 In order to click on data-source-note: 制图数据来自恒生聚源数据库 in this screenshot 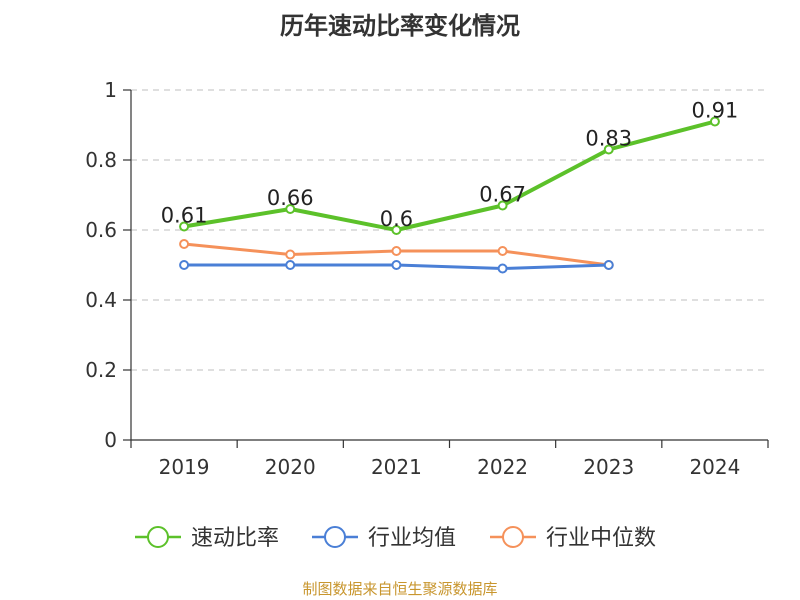, I will do `click(400, 589)`.